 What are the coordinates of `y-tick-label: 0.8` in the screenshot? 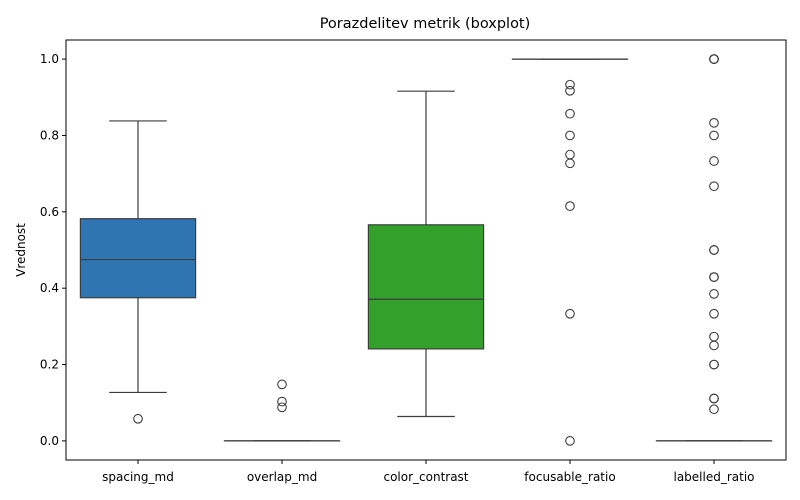 It's located at (49, 135).